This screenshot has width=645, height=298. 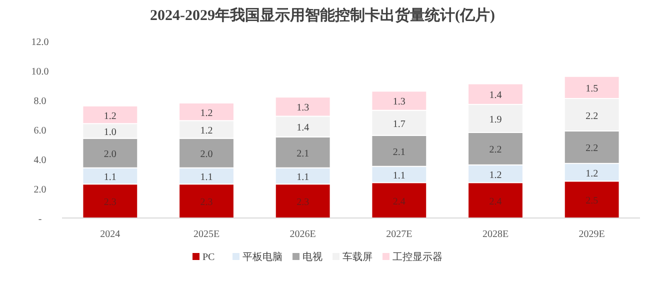 I want to click on y-tick-label: 2.0, so click(x=40, y=190).